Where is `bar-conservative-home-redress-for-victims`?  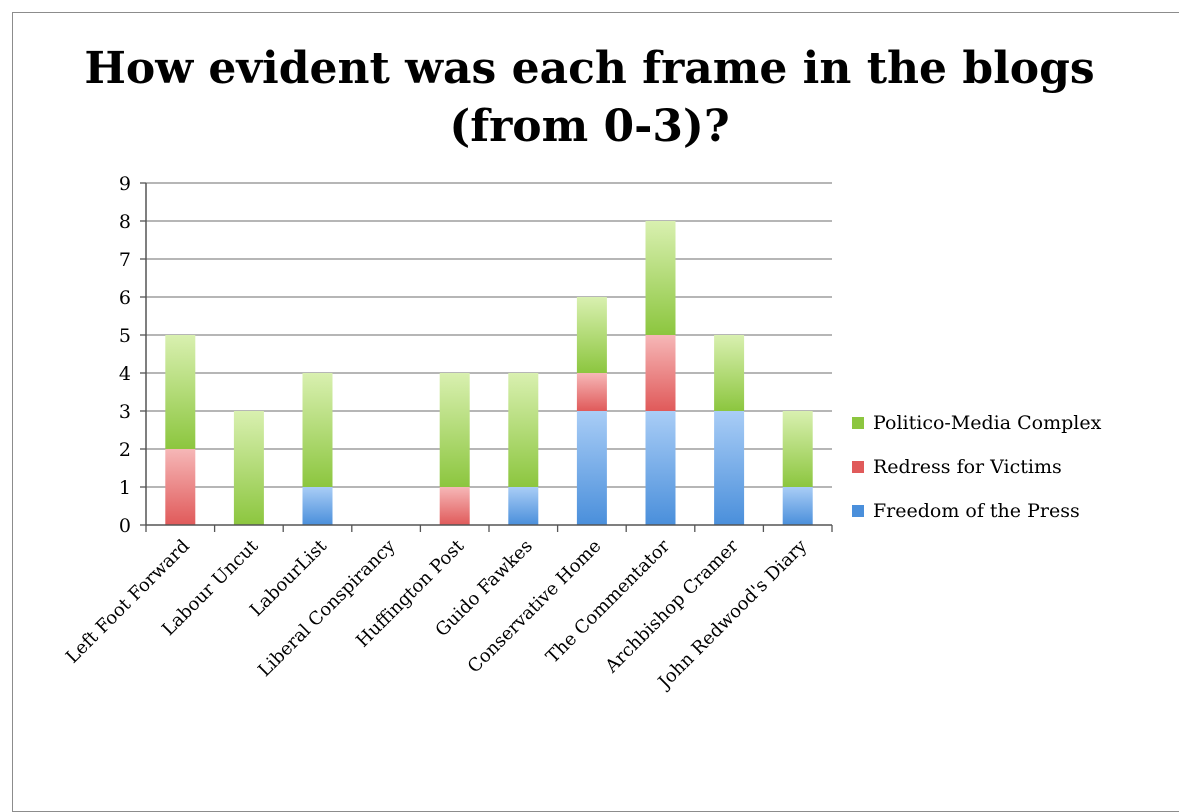 bar-conservative-home-redress-for-victims is located at coordinates (591, 392).